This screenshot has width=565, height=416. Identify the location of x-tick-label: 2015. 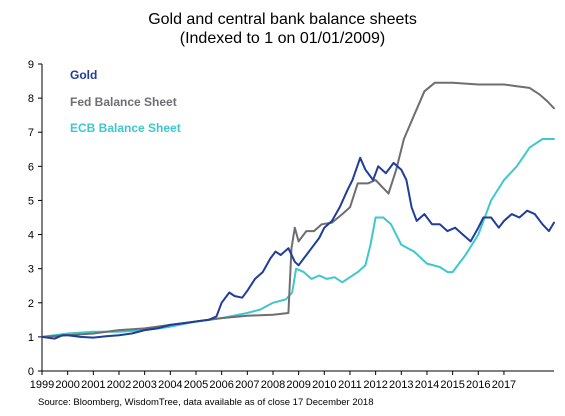
(452, 385).